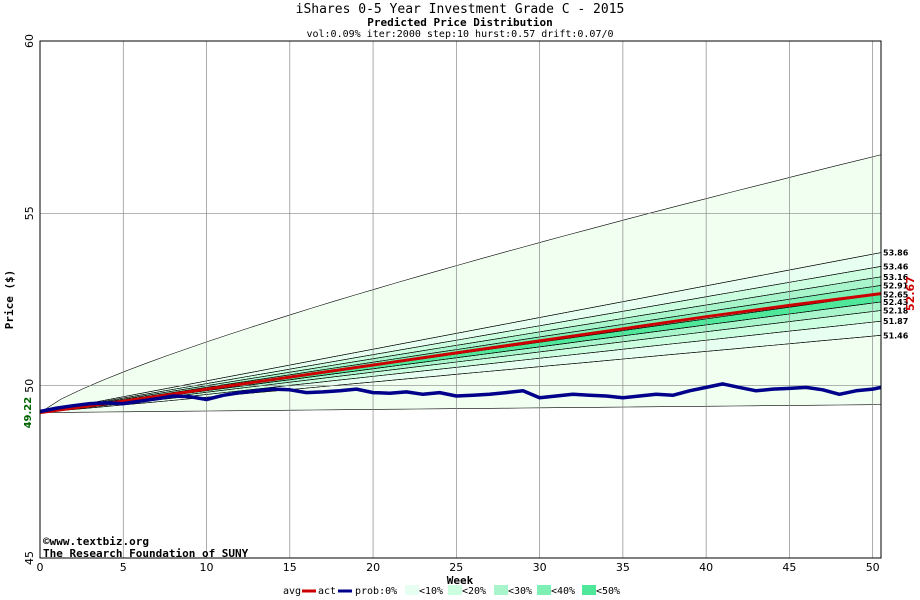 The width and height of the screenshot is (920, 600). What do you see at coordinates (896, 311) in the screenshot?
I see `band-end-label: 52.18` at bounding box center [896, 311].